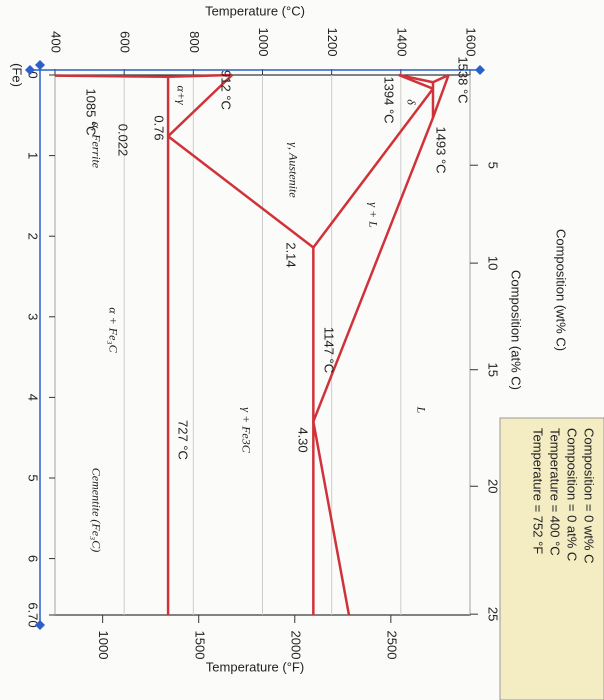  What do you see at coordinates (123, 140) in the screenshot?
I see `point-label: 0.022` at bounding box center [123, 140].